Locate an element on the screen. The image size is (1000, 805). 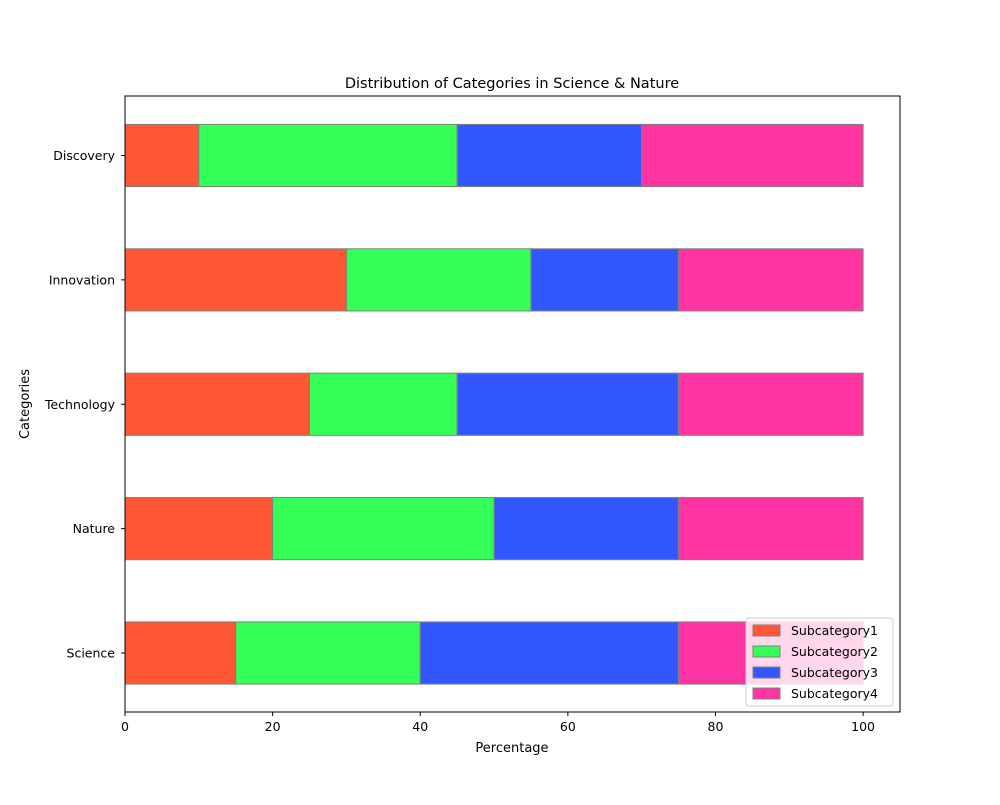
y-tick-label-discovery: Discovery is located at coordinates (84, 155).